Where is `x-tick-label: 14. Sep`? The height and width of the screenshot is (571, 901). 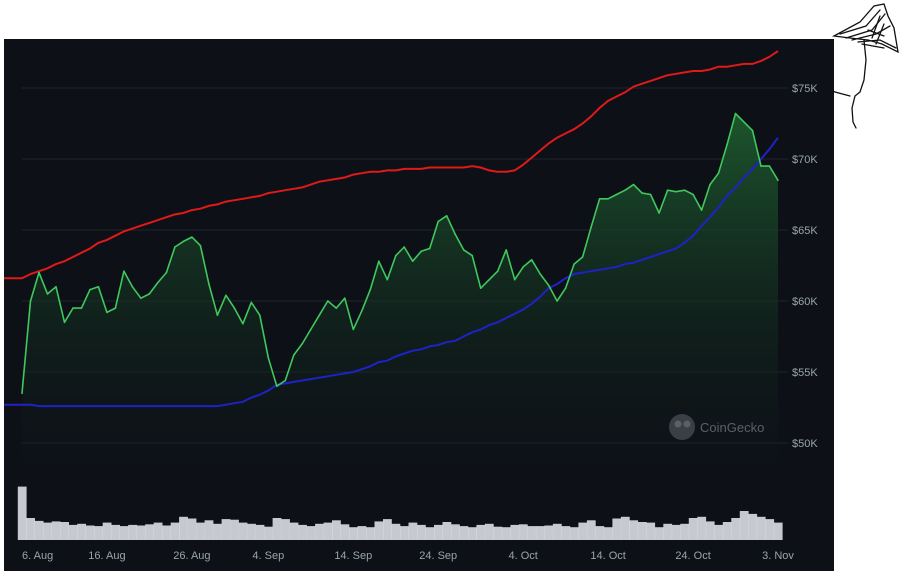
x-tick-label: 14. Sep is located at coordinates (353, 556).